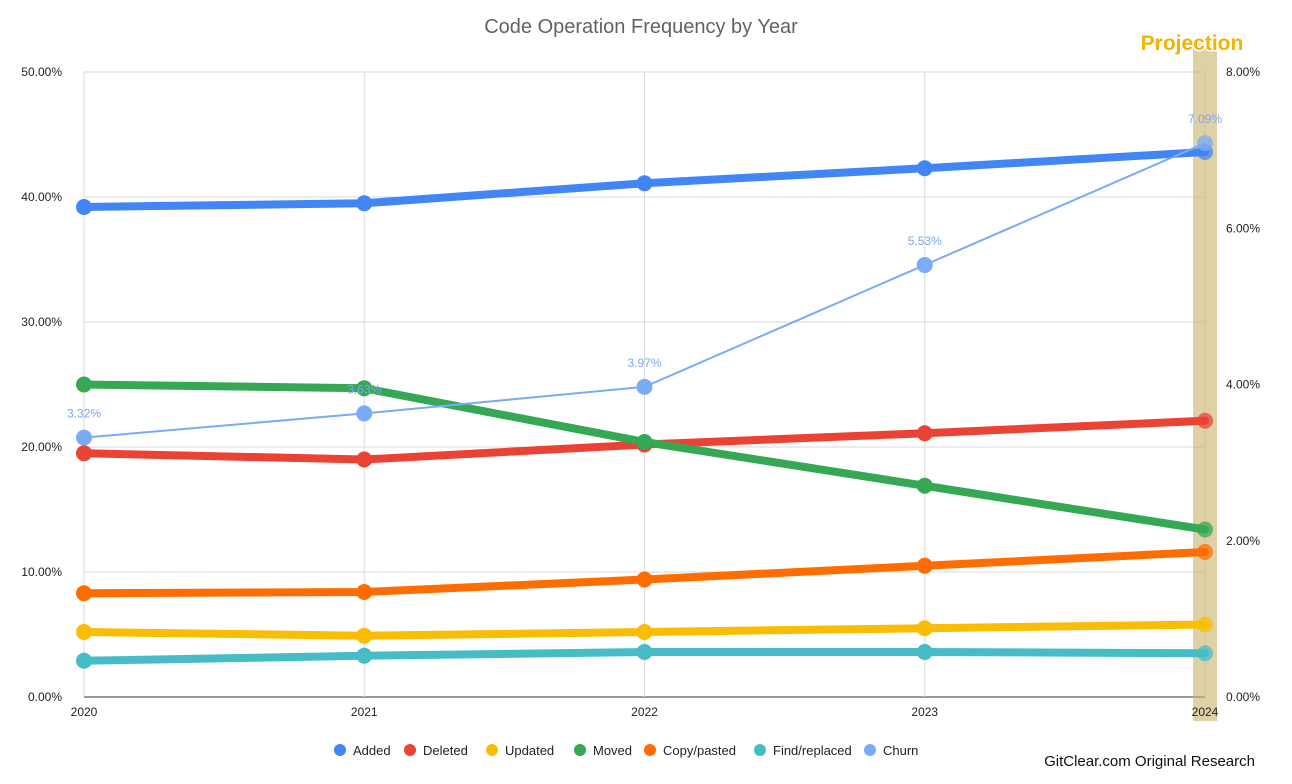 The height and width of the screenshot is (784, 1292). What do you see at coordinates (1192, 43) in the screenshot?
I see `projection-label: Projection` at bounding box center [1192, 43].